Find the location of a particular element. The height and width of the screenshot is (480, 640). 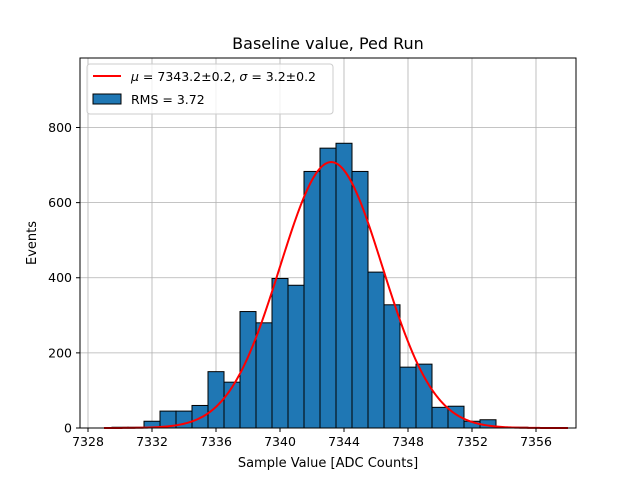

y-tick-label: 0 is located at coordinates (68, 428).